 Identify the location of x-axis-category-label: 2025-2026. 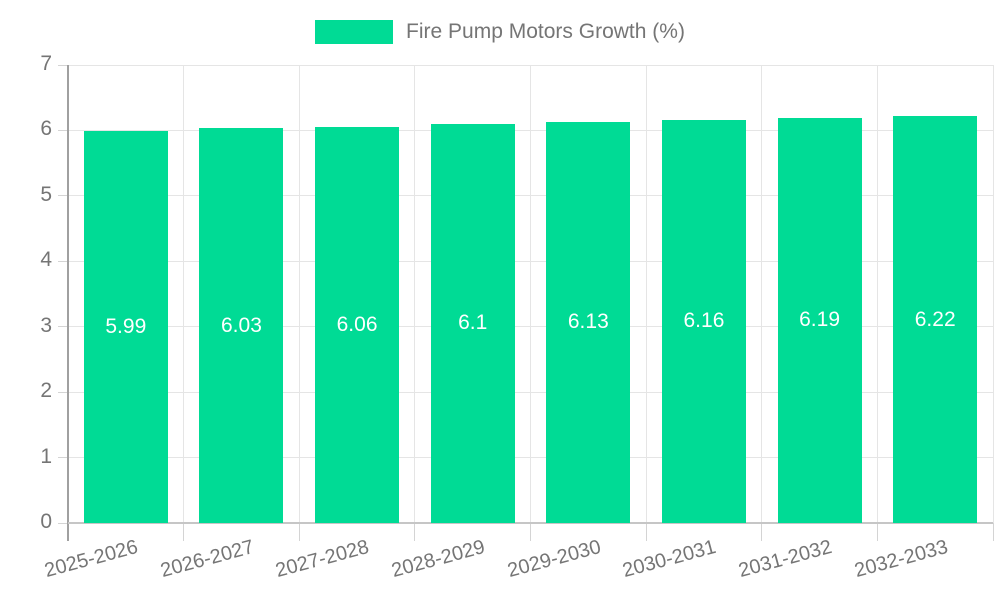
(91, 559).